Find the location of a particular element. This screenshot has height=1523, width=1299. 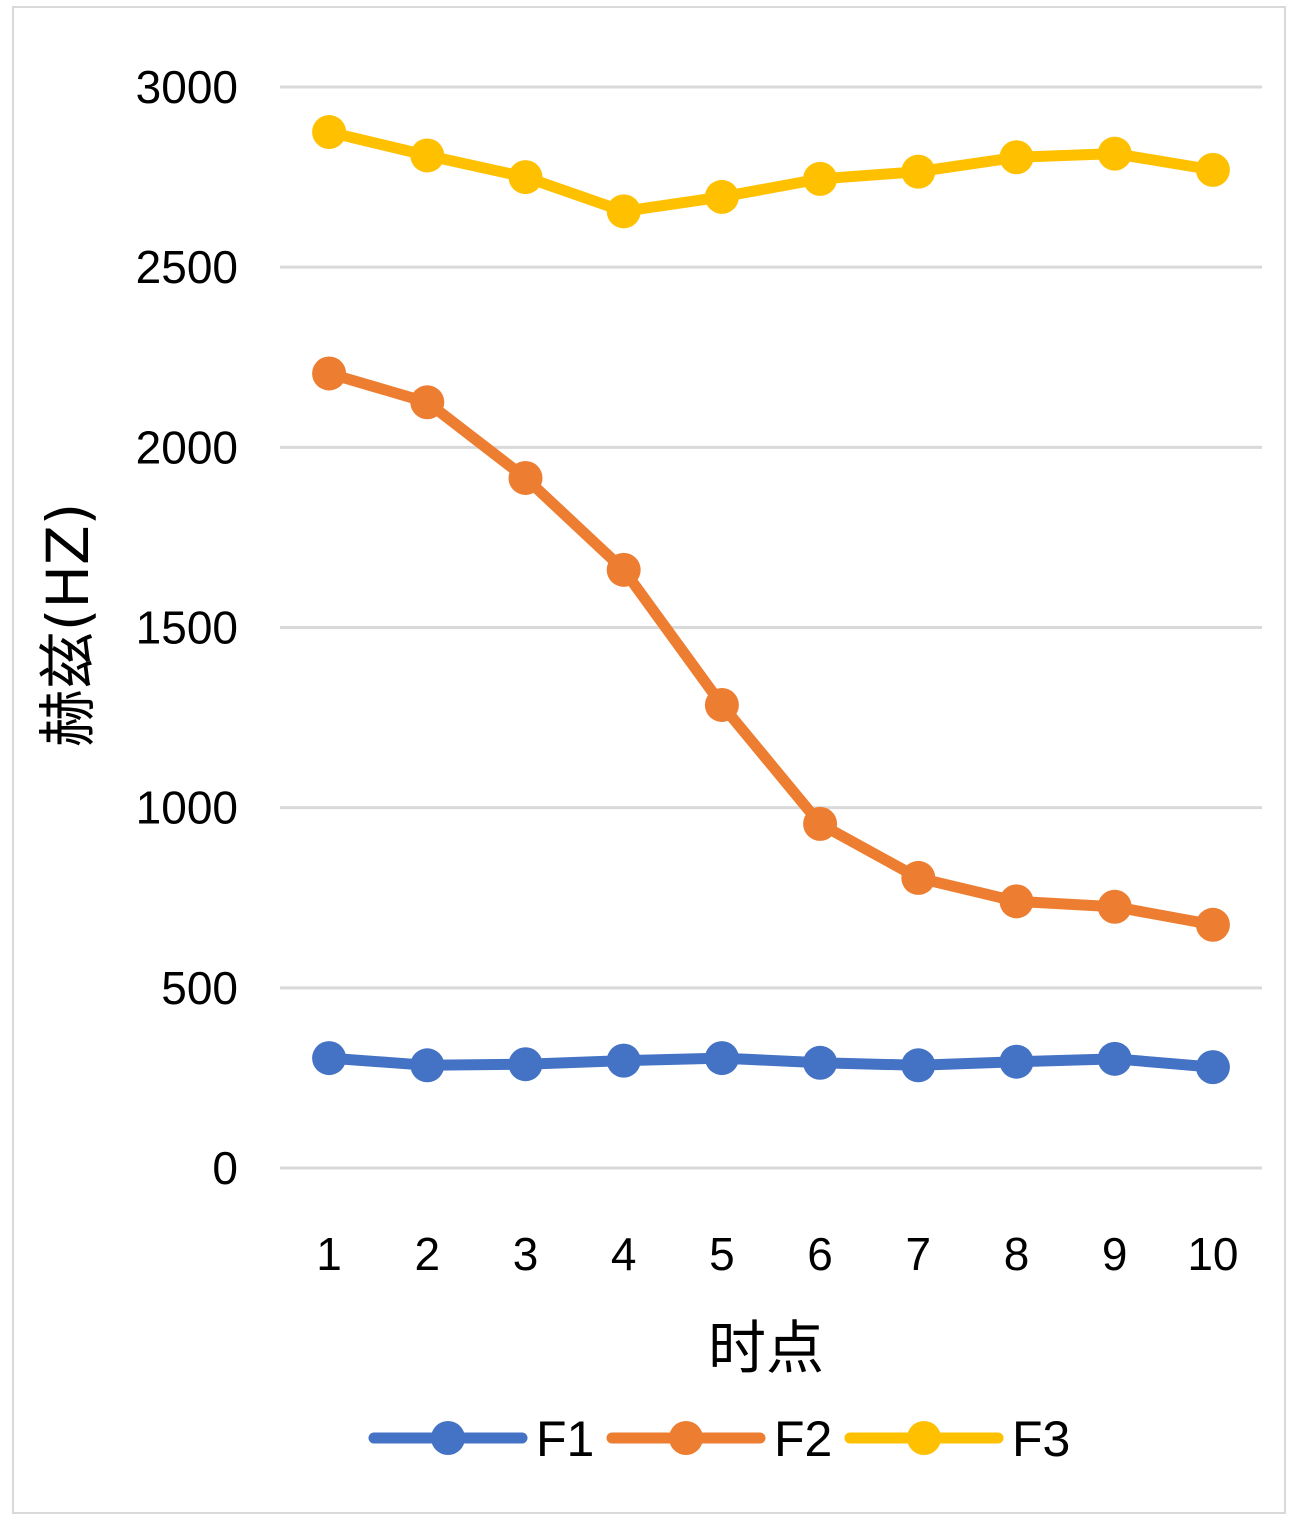

y-tick-label-500: 500 is located at coordinates (199, 988).